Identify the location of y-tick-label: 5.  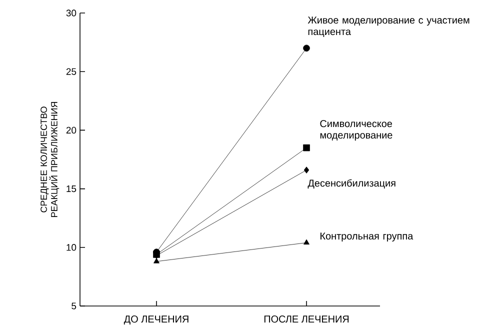
(74, 306).